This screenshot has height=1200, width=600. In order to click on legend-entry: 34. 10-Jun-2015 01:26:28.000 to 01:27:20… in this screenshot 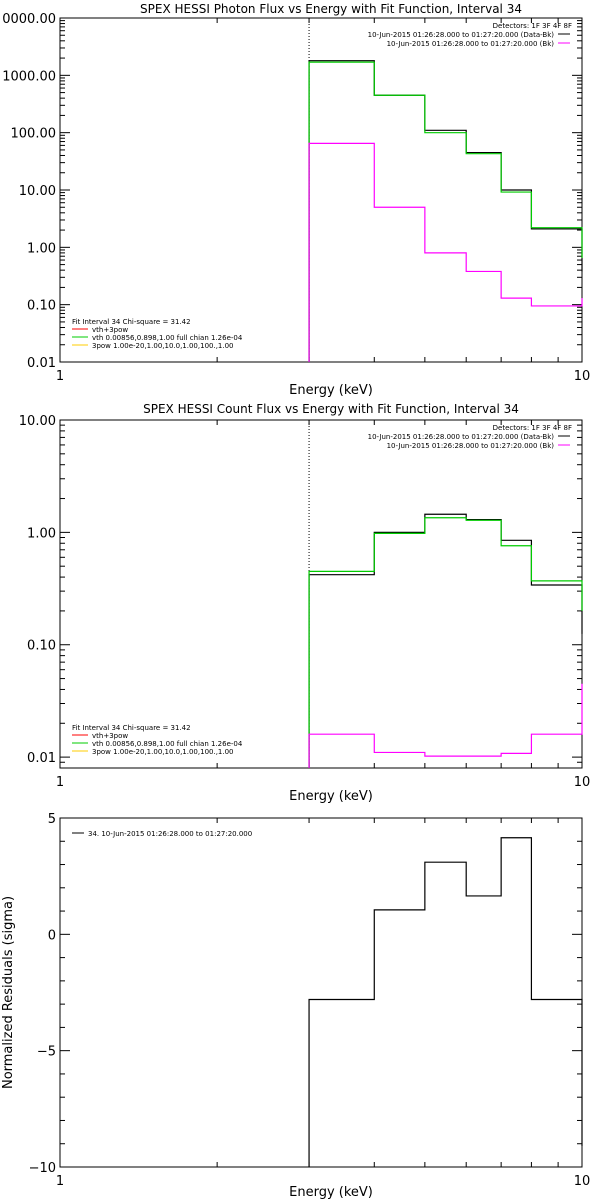, I will do `click(170, 834)`.